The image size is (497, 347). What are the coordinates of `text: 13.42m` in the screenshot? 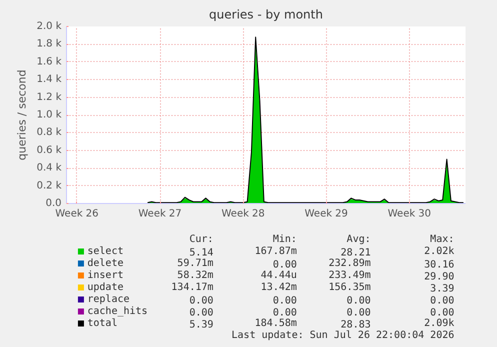 It's located at (278, 287).